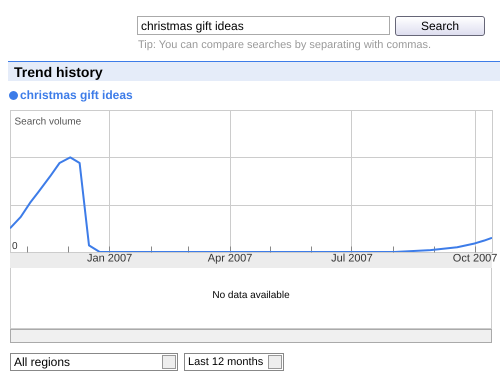 This screenshot has width=500, height=377. I want to click on period-dropdown: Last 12 months, so click(234, 362).